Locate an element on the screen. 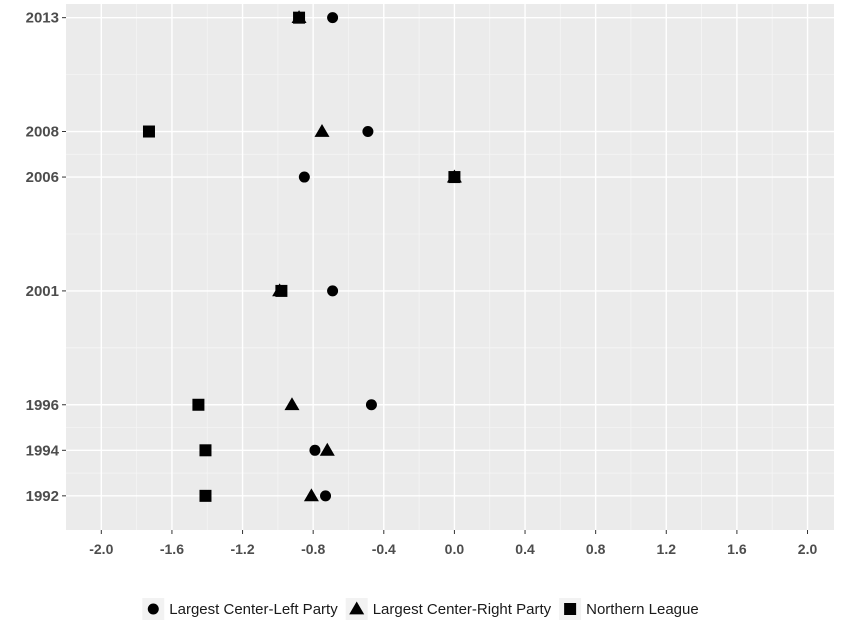 This screenshot has width=841, height=625. y-axis: 1992 1994 1996 2001 2006 2008 2013 is located at coordinates (46, 257).